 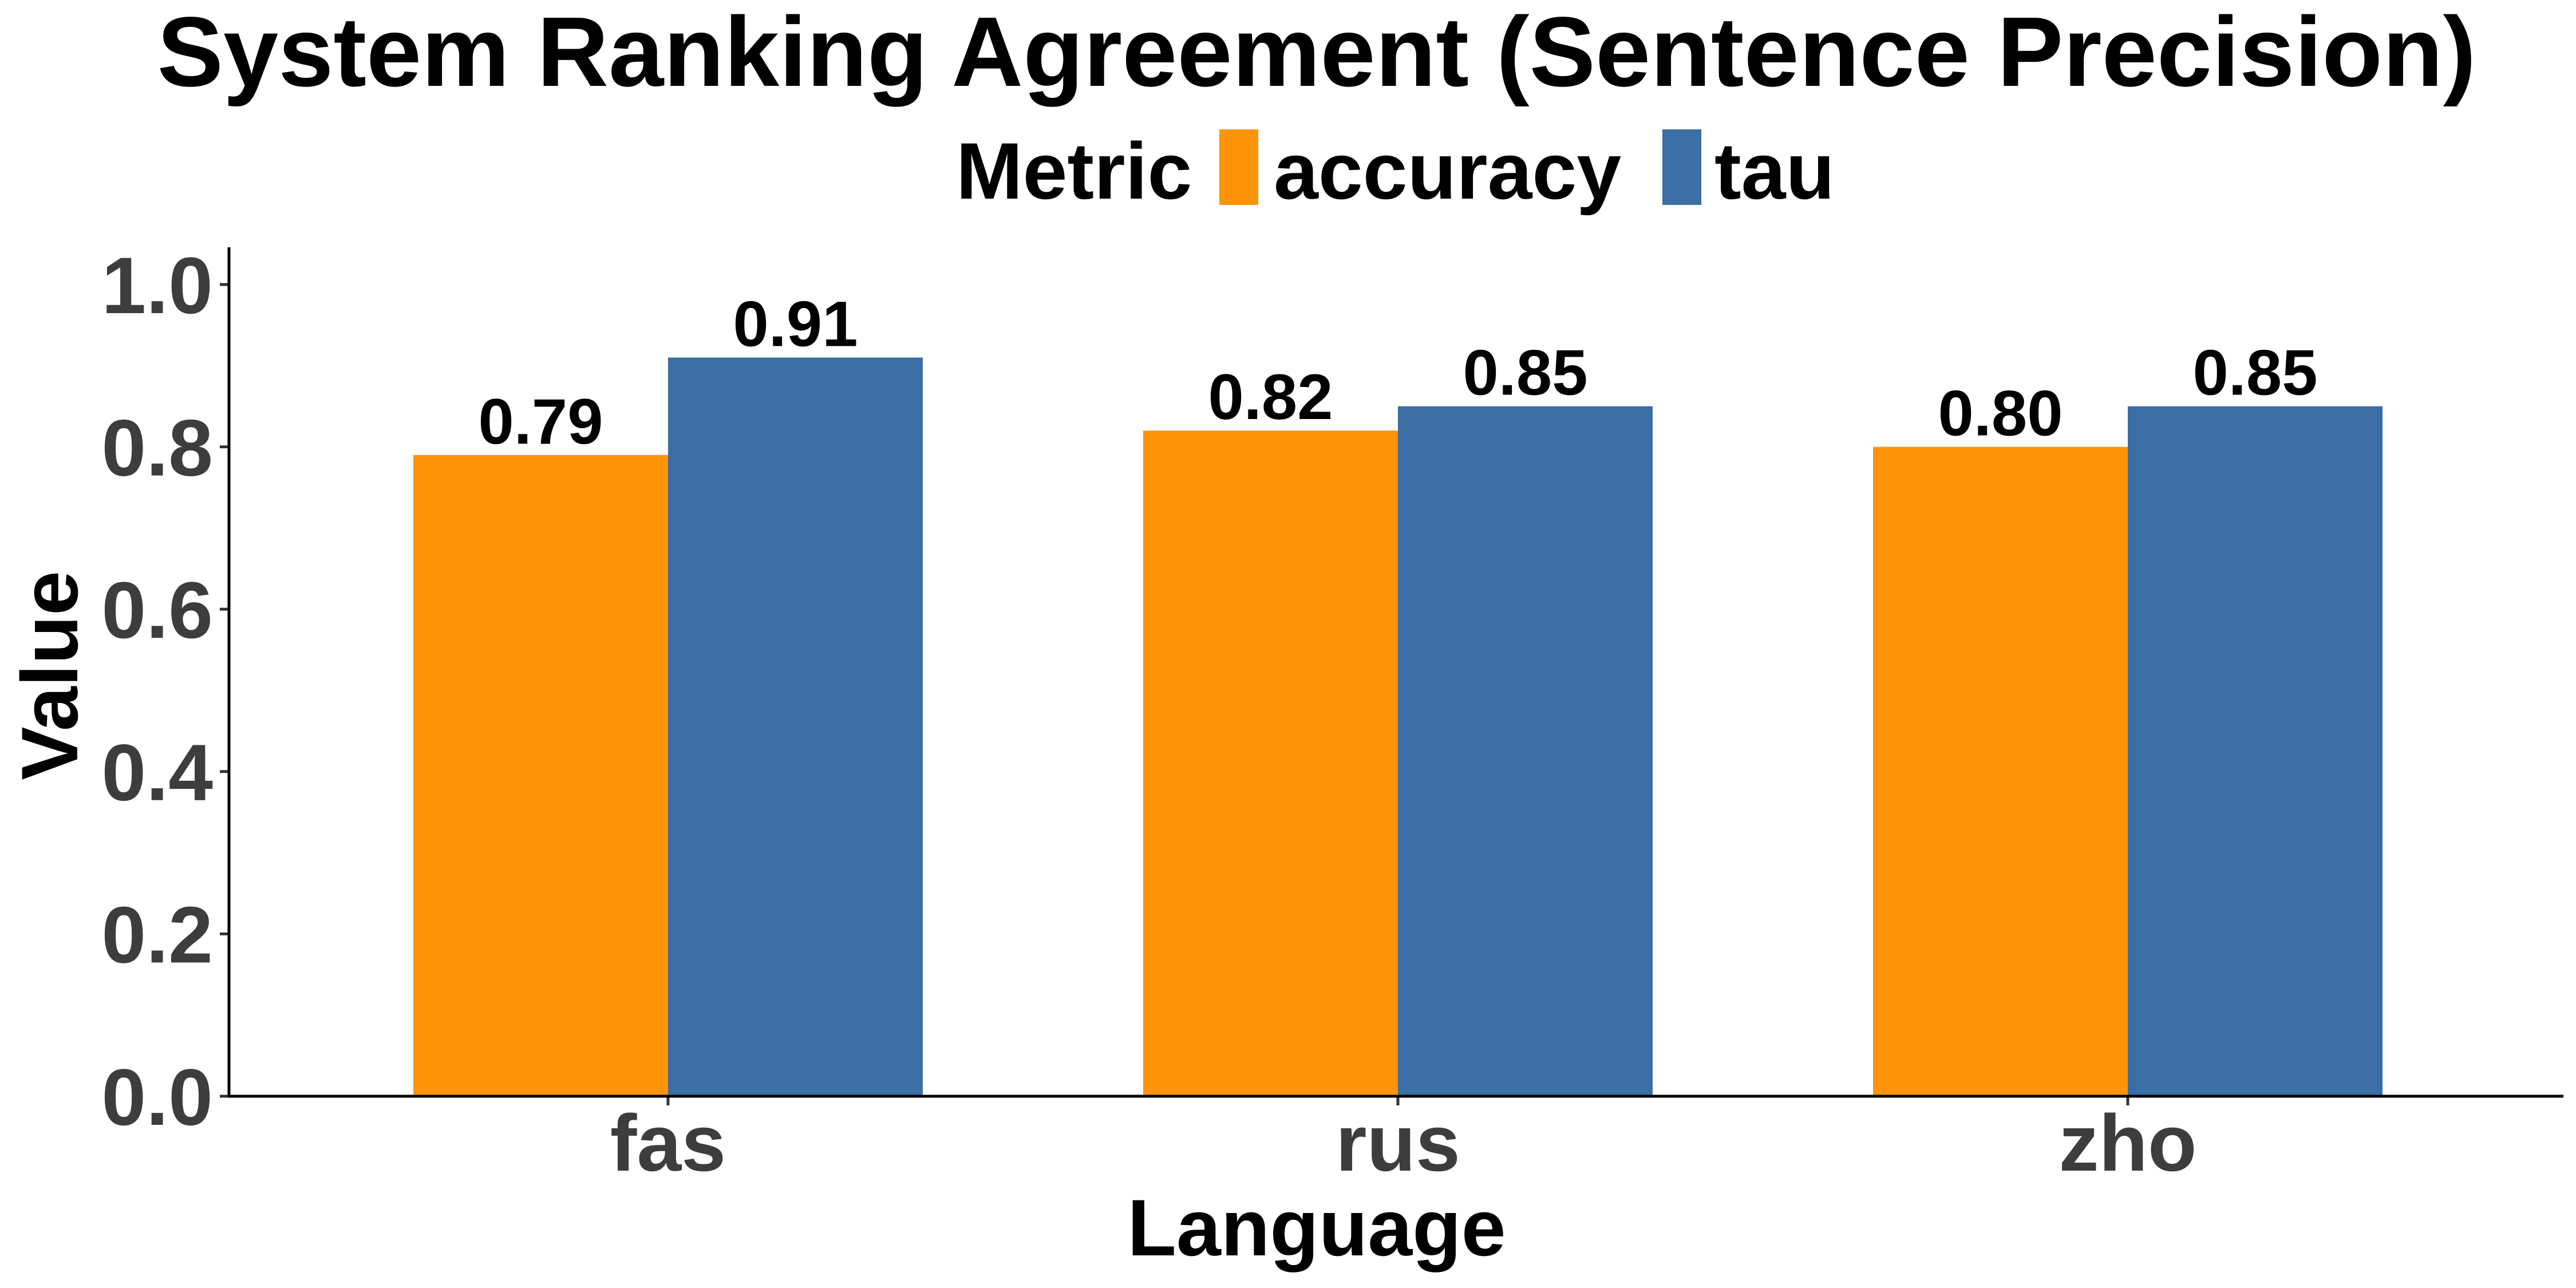 I want to click on legend-label-tau: tau, so click(x=1774, y=171).